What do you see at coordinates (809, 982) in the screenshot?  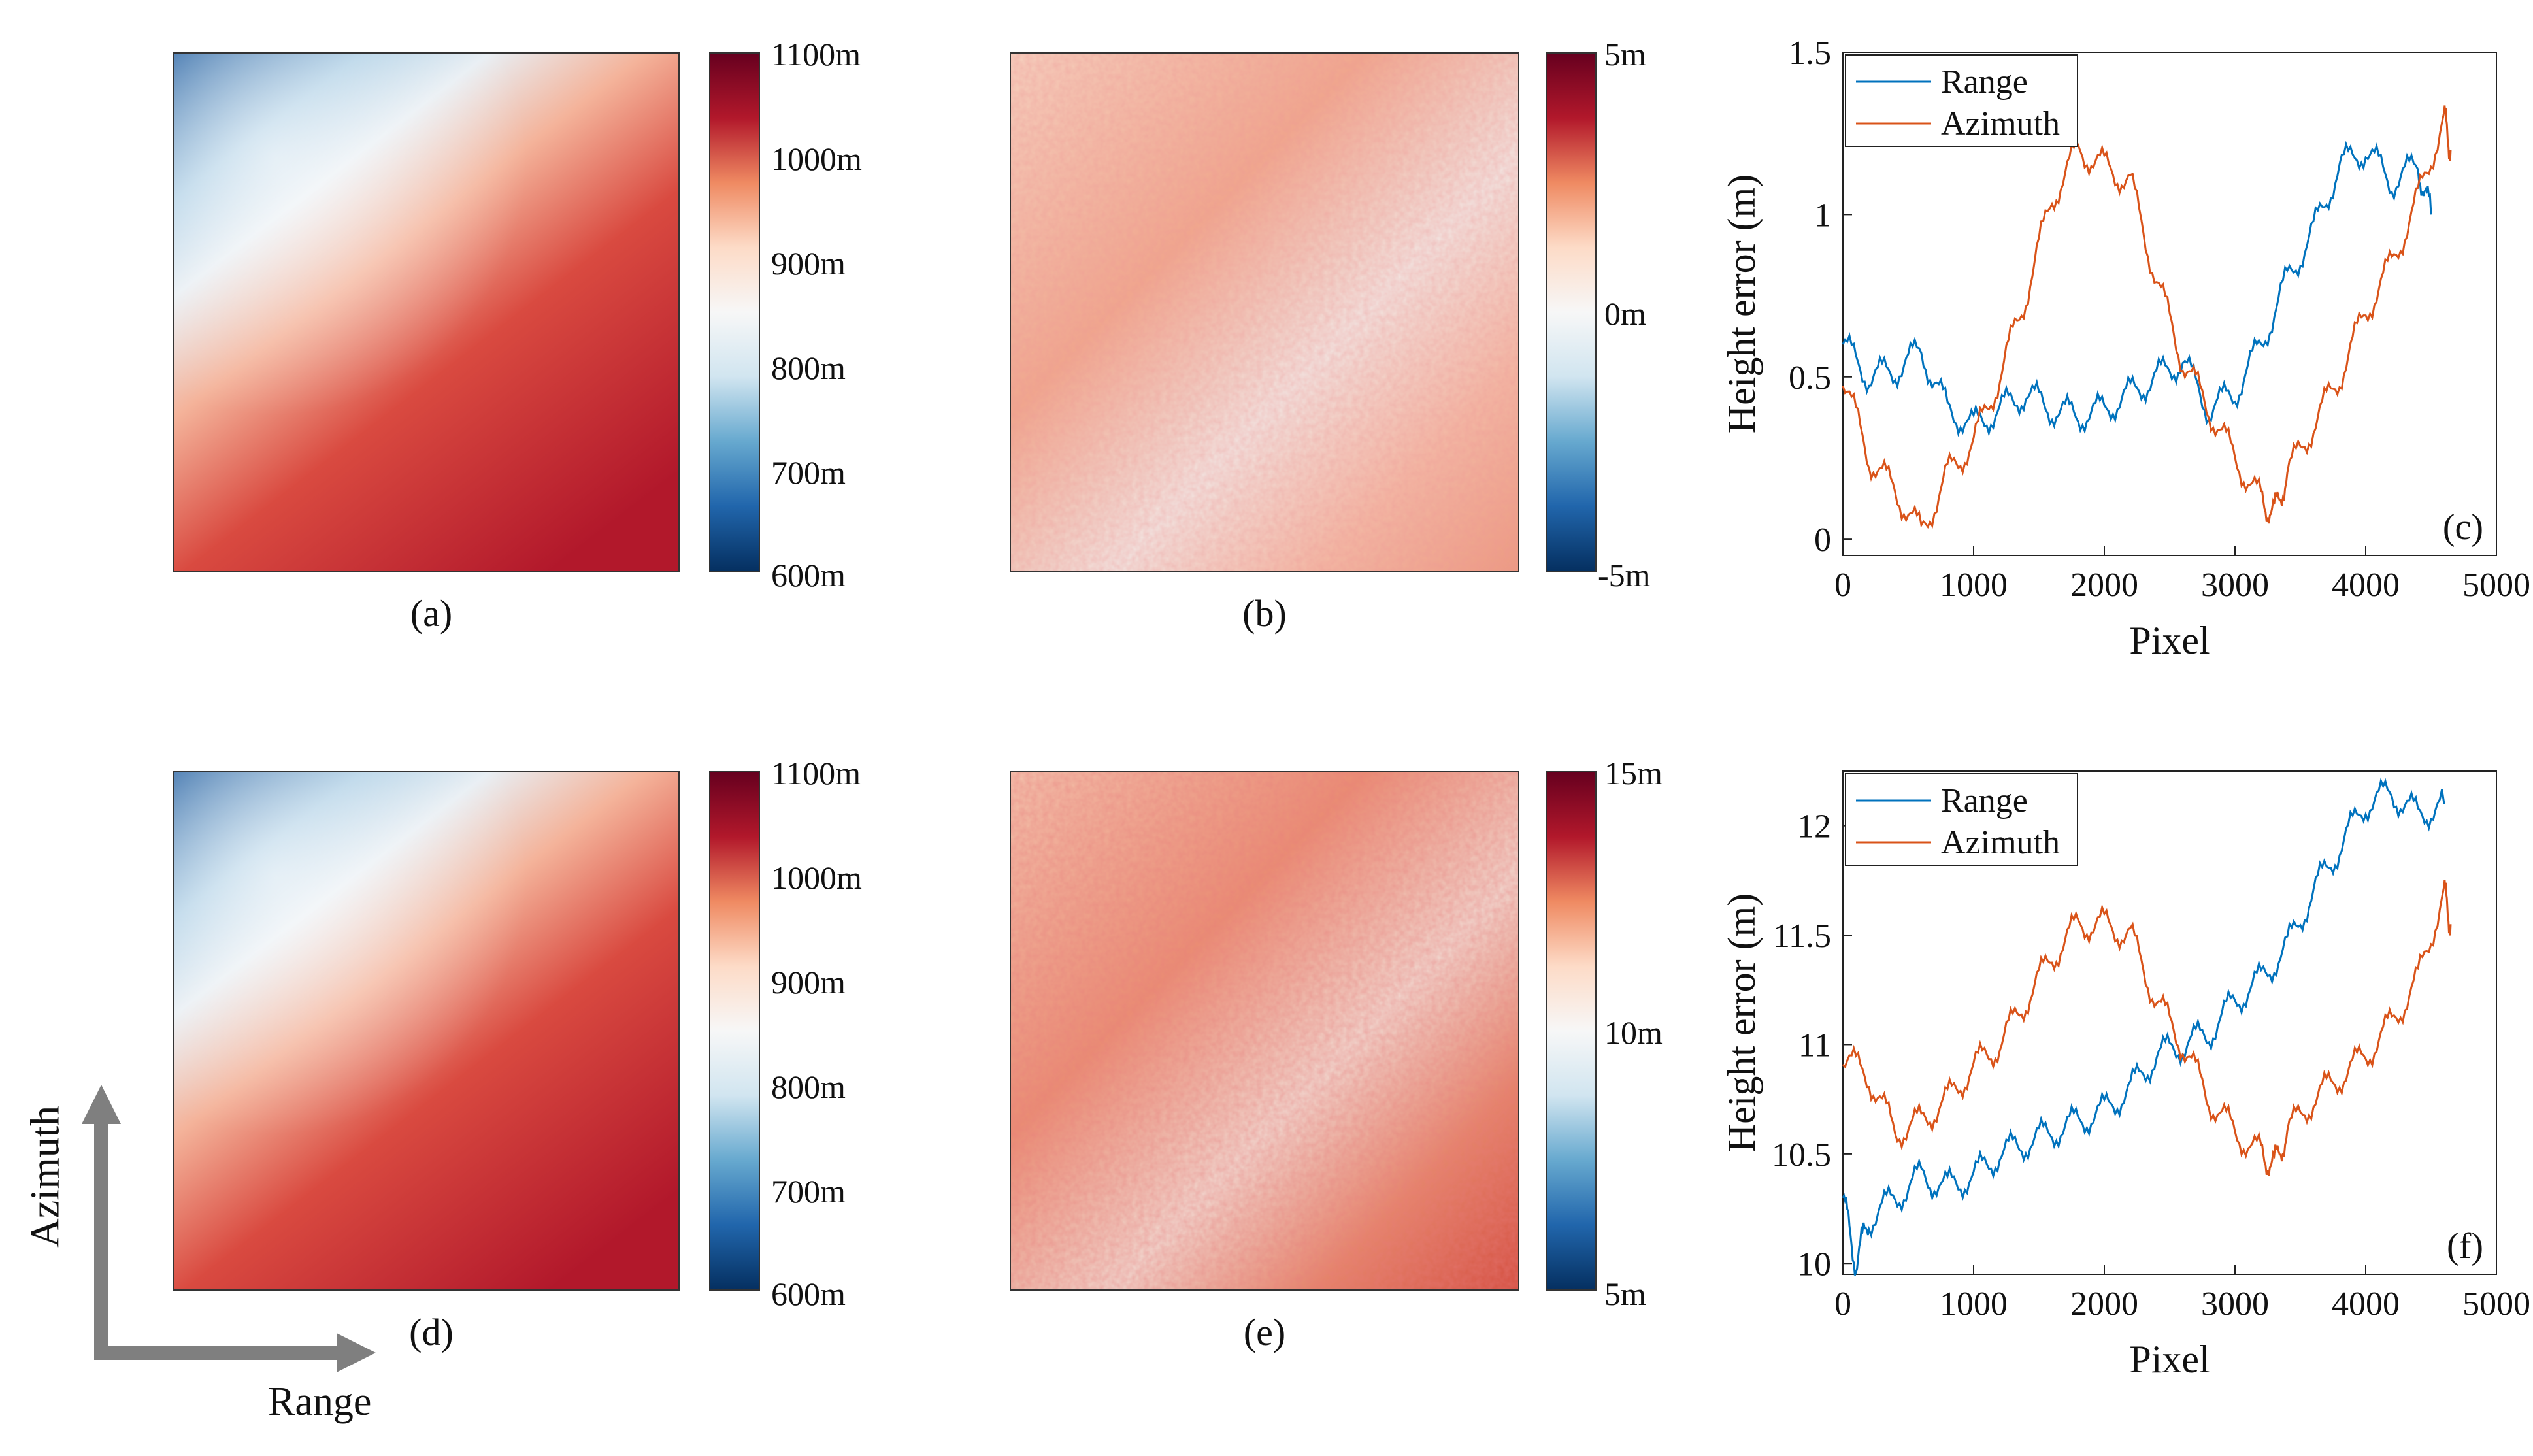 I see `colorbar-d-tick: 900m` at bounding box center [809, 982].